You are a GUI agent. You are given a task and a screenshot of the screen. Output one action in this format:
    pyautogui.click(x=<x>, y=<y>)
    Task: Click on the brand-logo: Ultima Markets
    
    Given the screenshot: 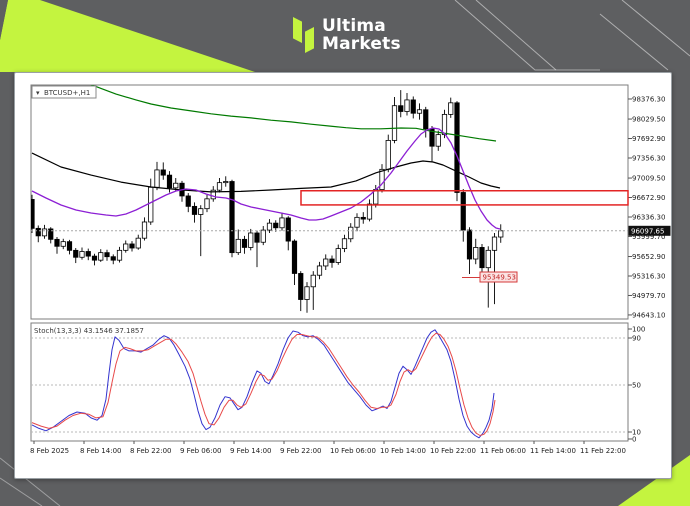 What is the action you would take?
    pyautogui.click(x=347, y=35)
    